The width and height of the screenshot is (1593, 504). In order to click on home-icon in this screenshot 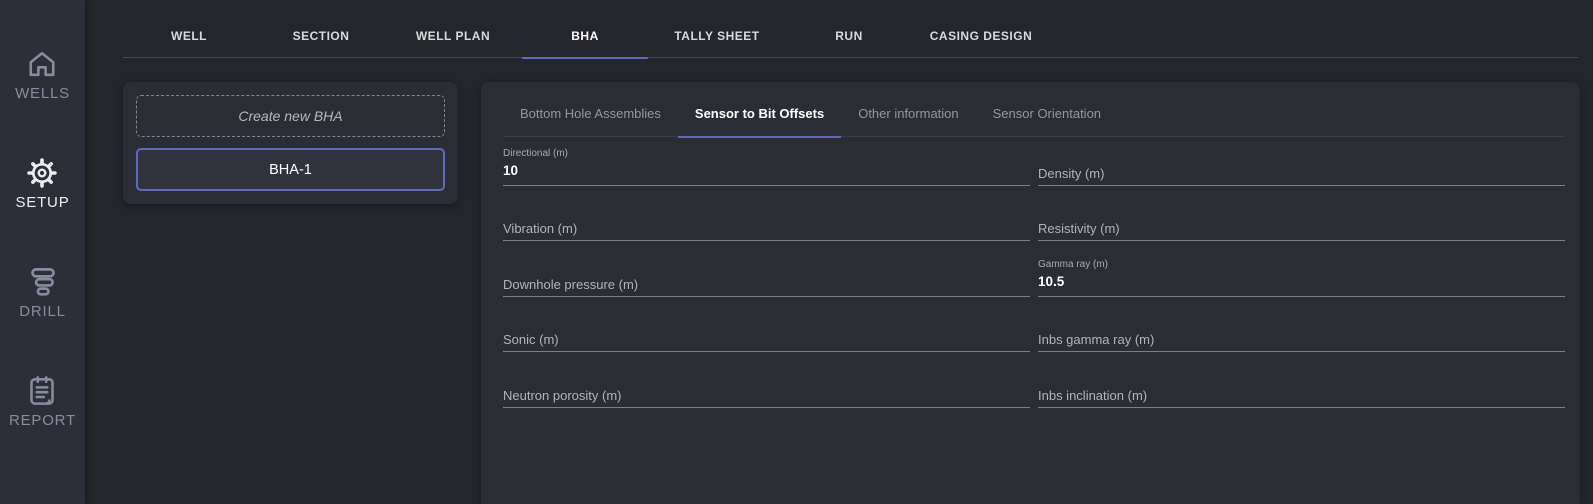, I will do `click(42, 64)`.